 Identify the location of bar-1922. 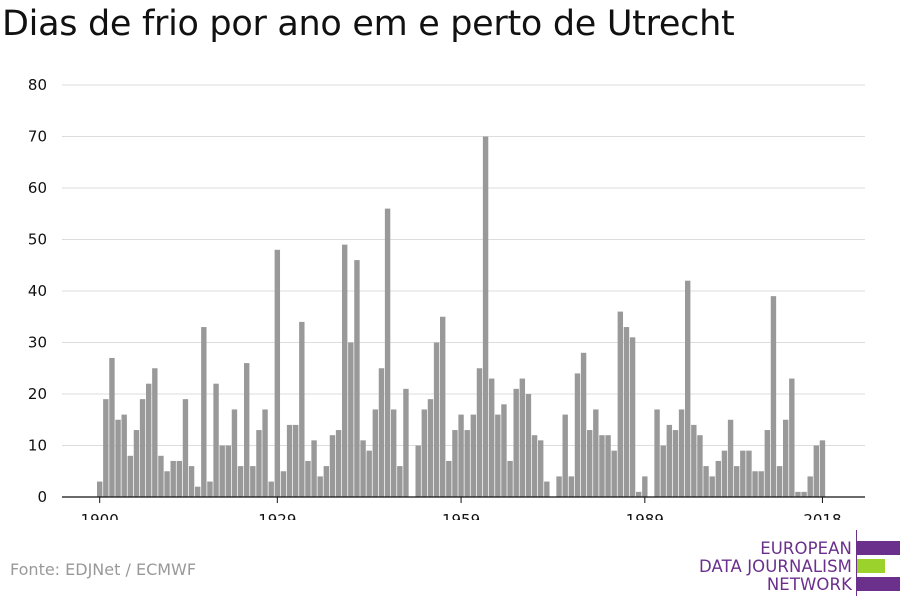
(234, 453).